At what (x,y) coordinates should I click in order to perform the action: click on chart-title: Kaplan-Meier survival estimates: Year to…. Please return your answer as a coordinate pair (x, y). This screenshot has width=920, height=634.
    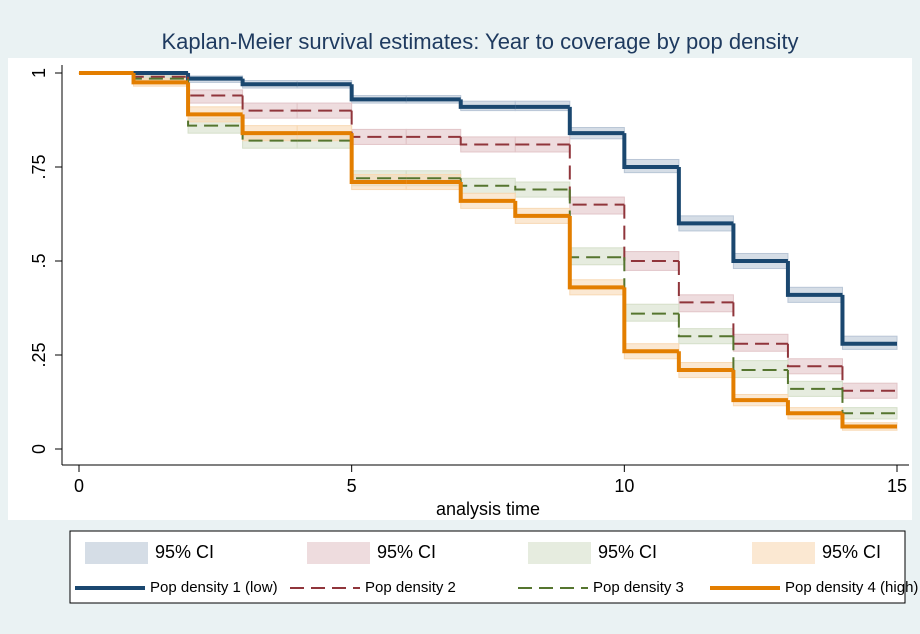
    Looking at the image, I should click on (479, 41).